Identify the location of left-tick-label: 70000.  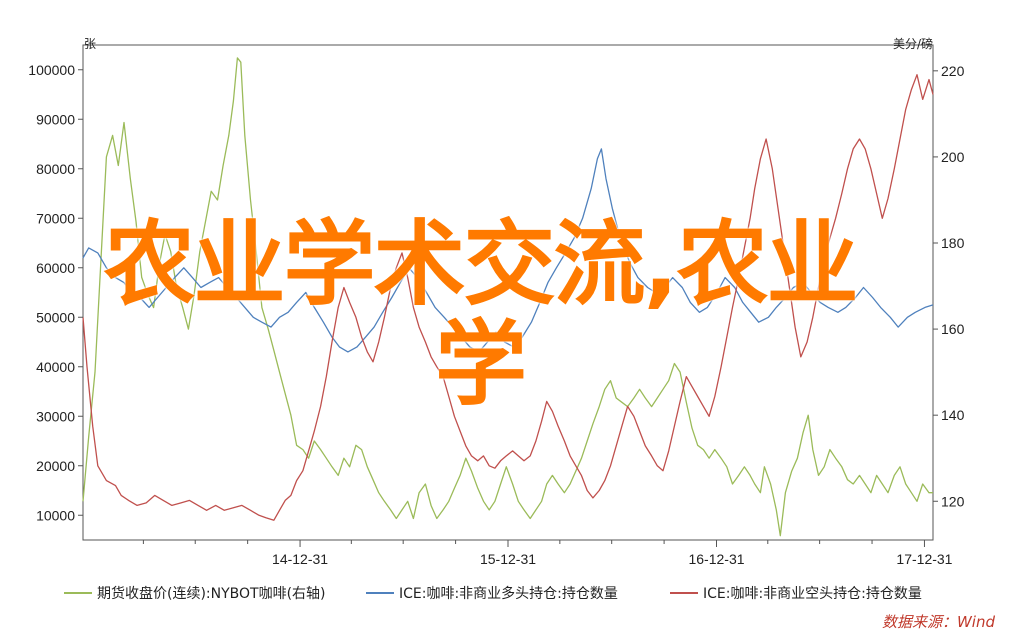
(55, 218).